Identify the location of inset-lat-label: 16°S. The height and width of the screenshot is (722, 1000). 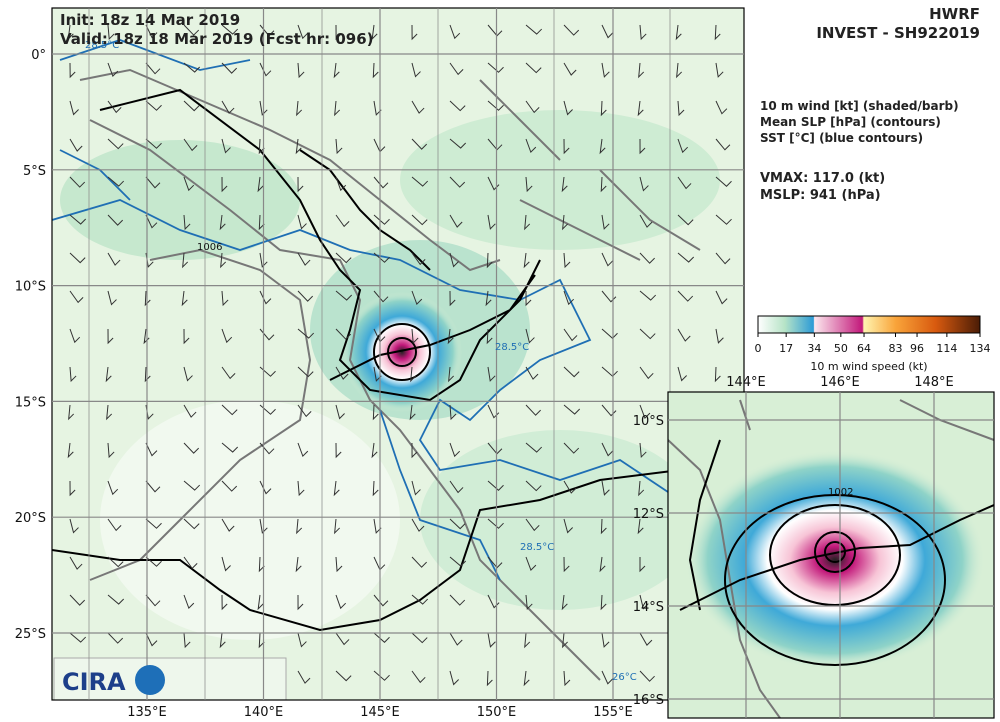
(648, 700).